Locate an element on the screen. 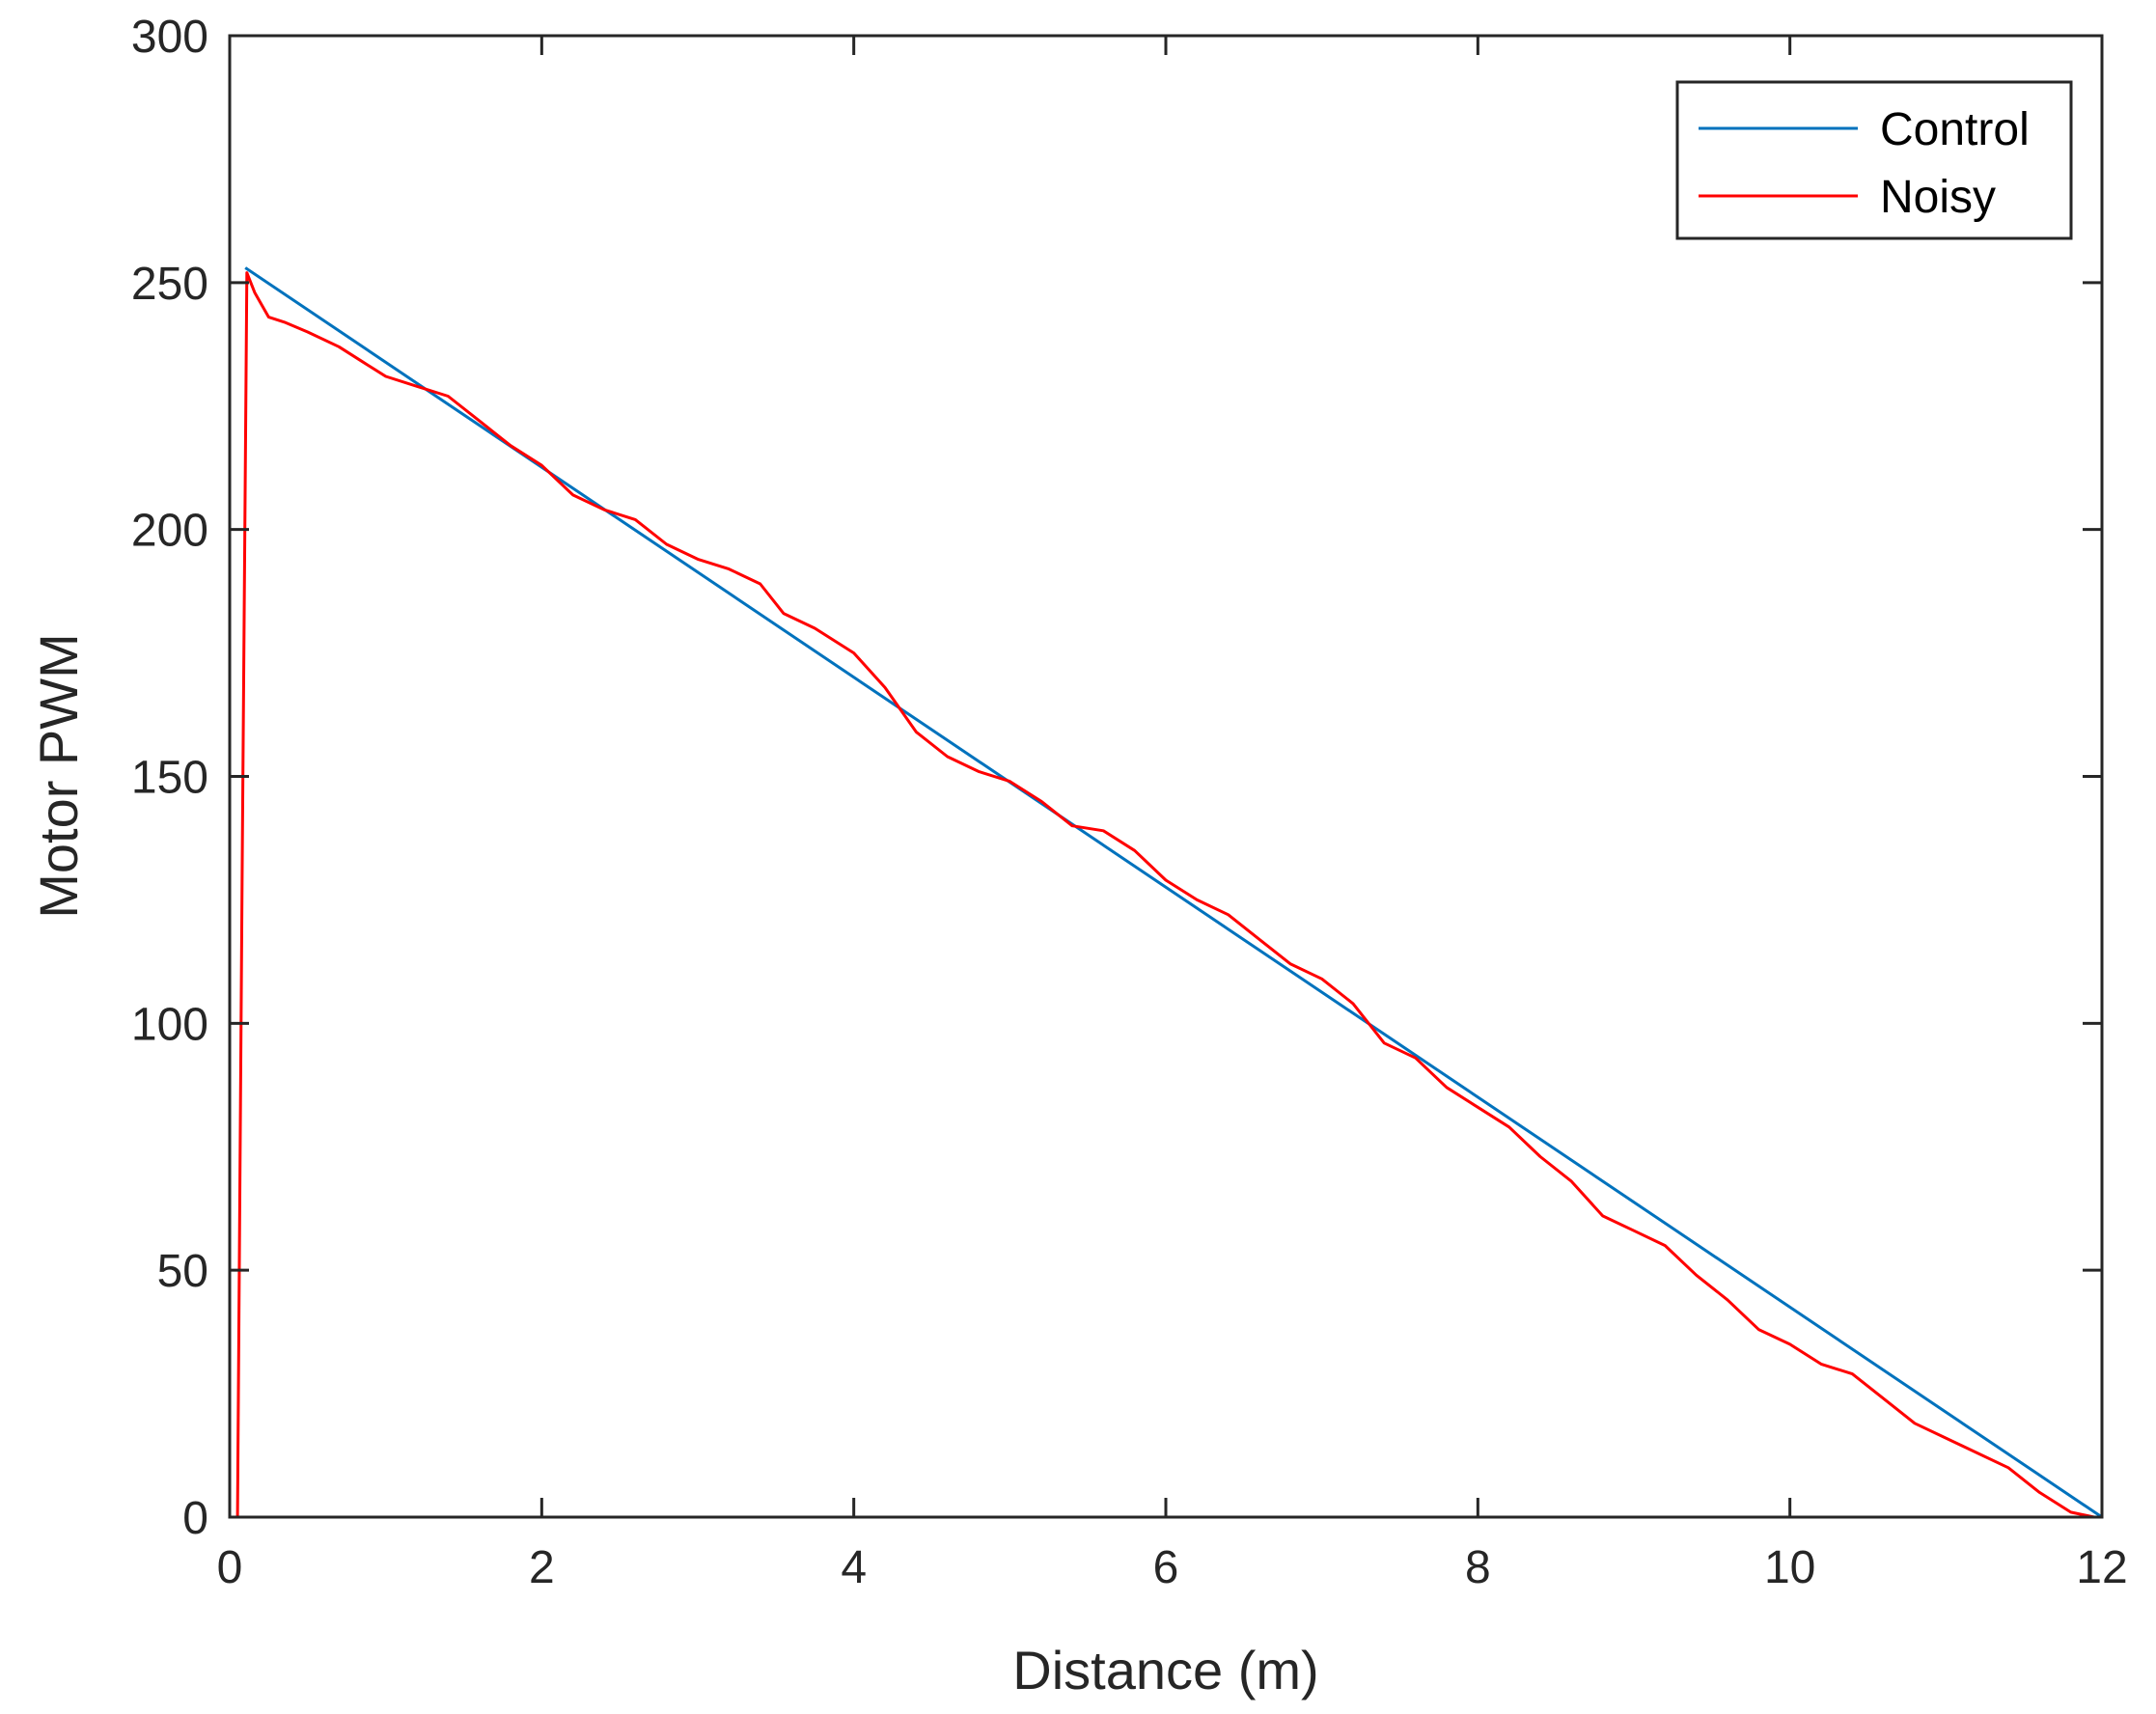 The height and width of the screenshot is (1714, 2156). x-tick-label: 0 is located at coordinates (230, 1567).